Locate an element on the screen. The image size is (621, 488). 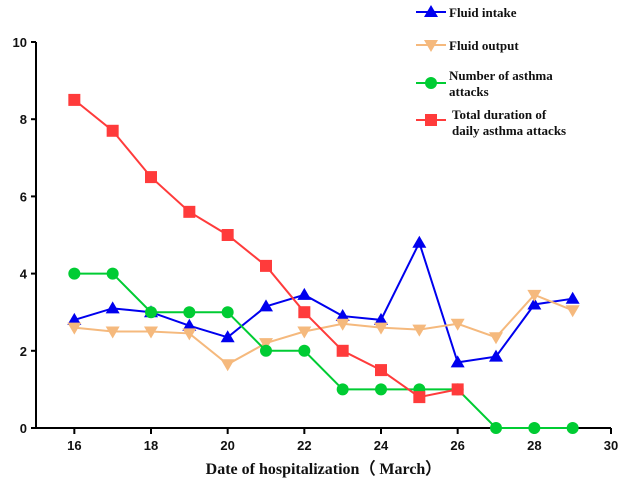
y-tick-label: 0 is located at coordinates (23, 428).